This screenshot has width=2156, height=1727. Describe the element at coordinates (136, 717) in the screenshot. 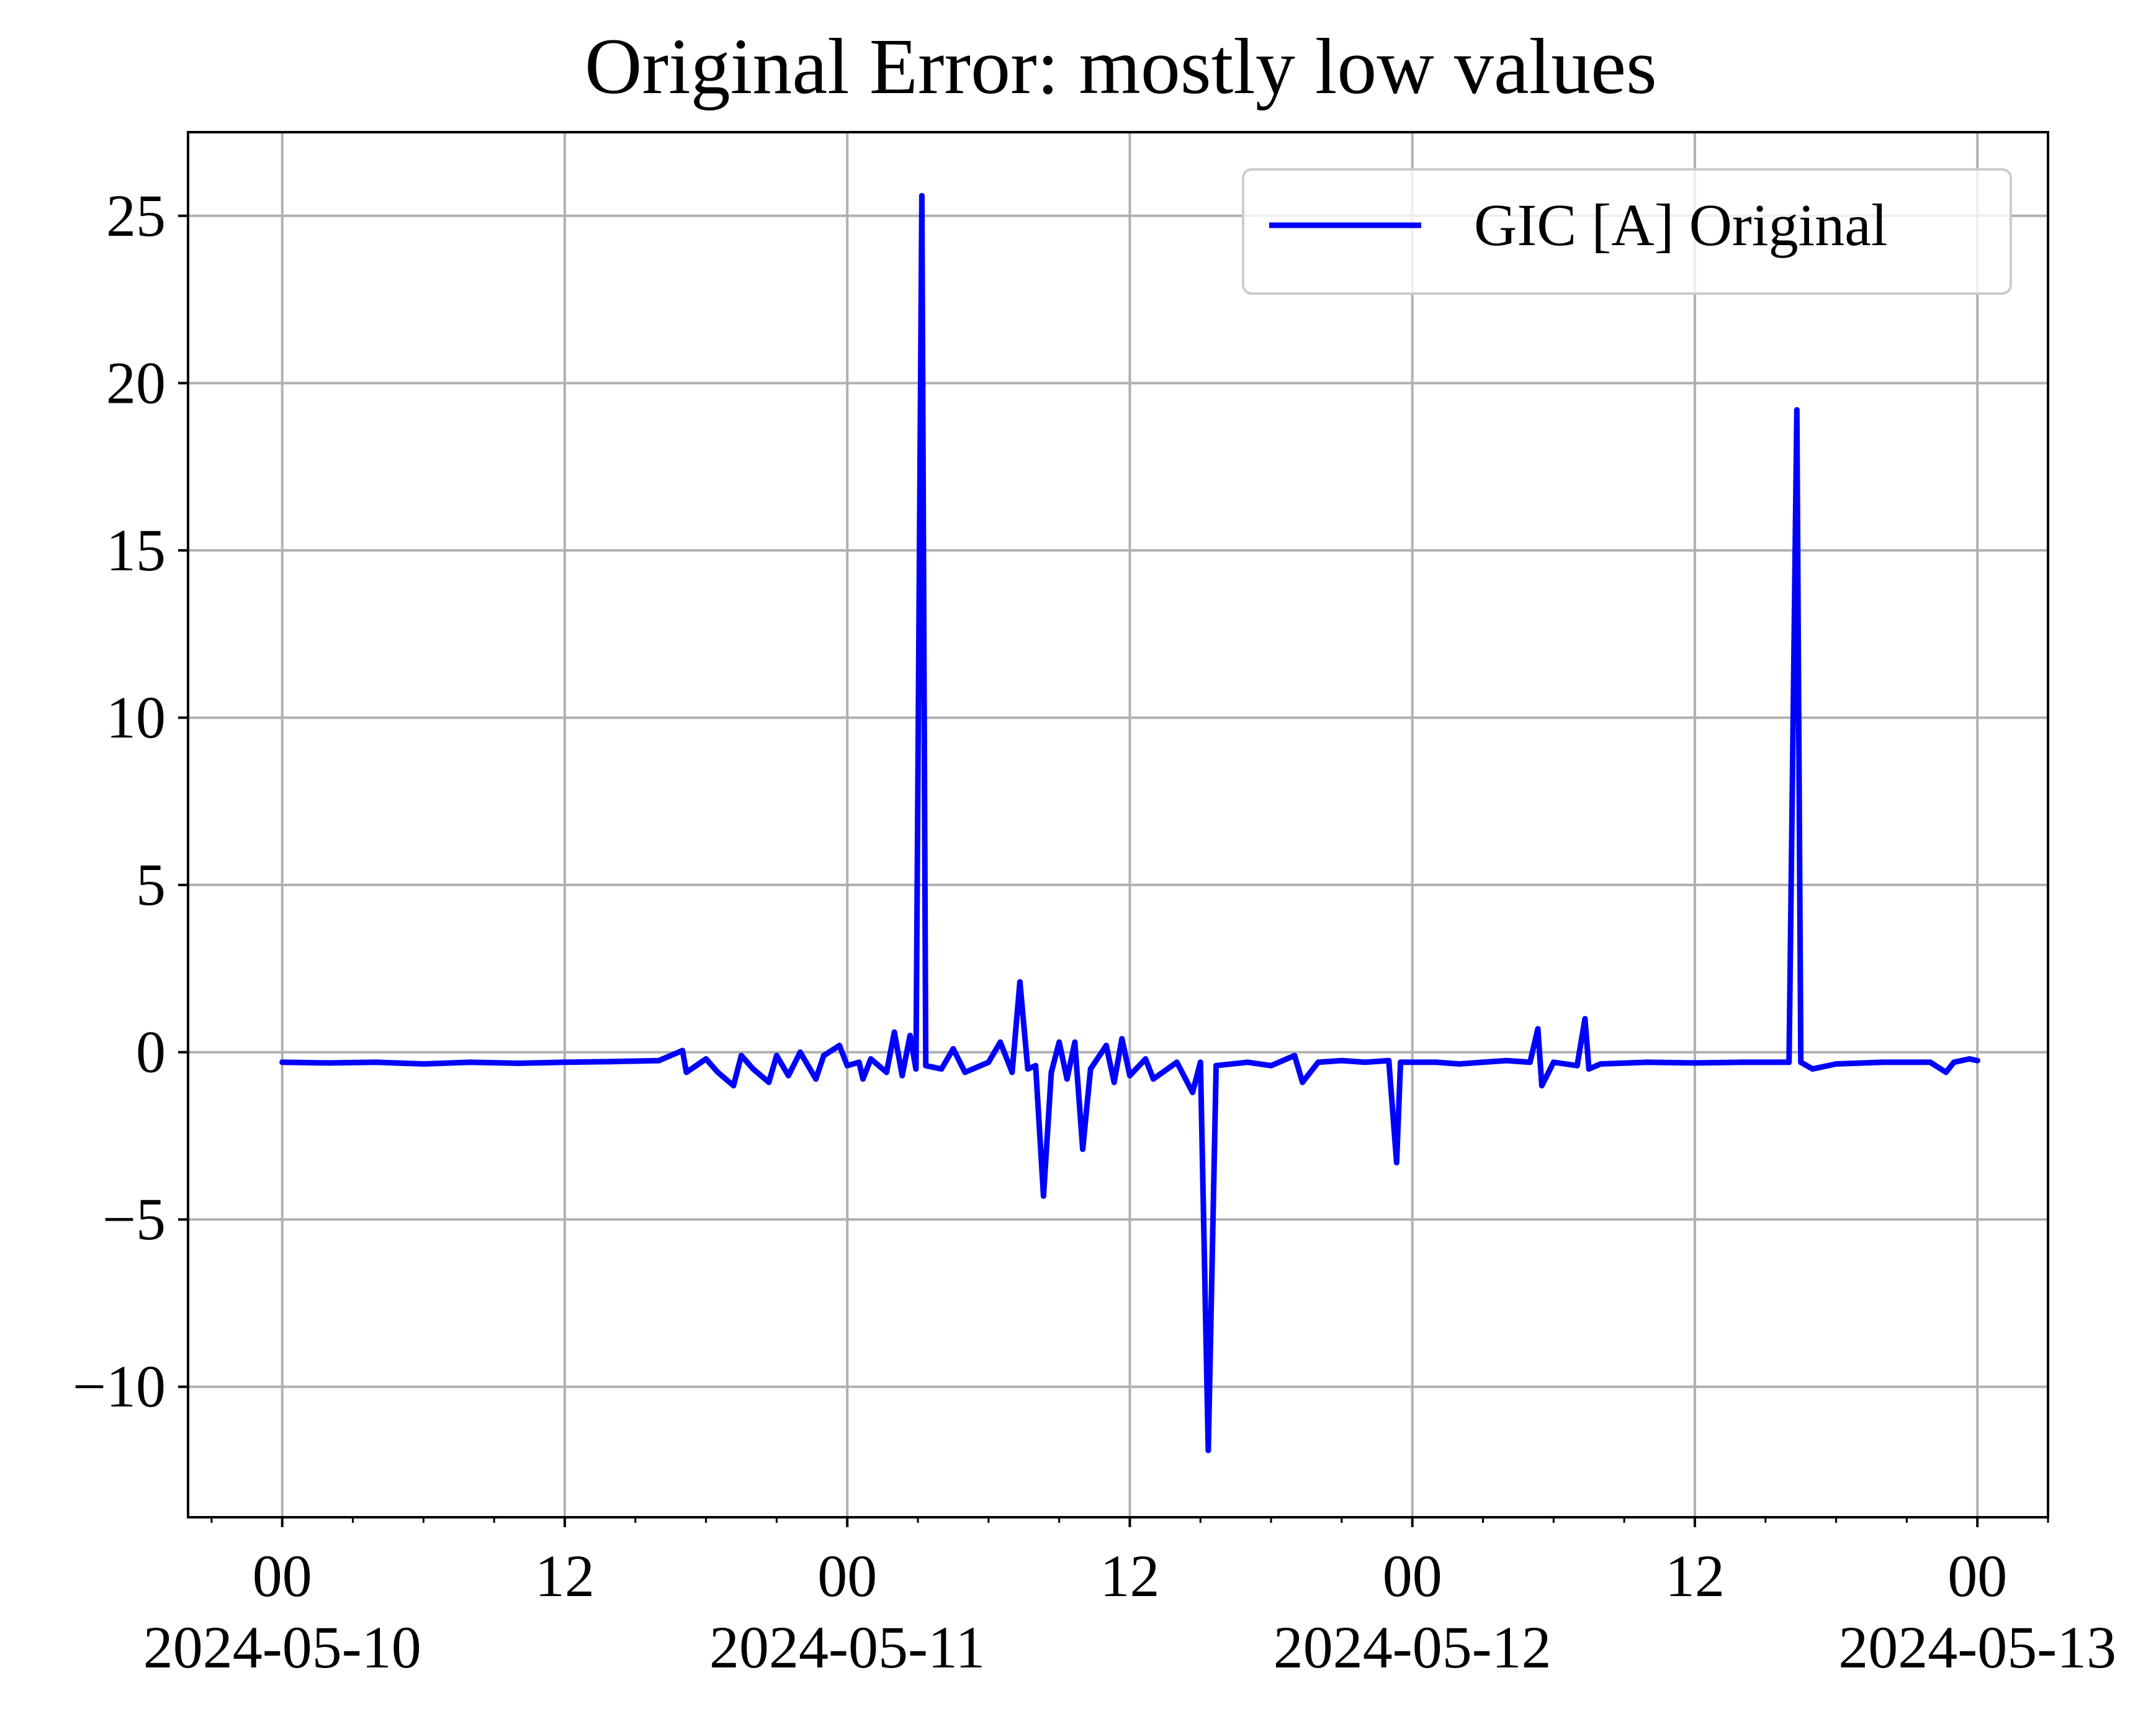

I see `y-tick-label: 10` at that location.